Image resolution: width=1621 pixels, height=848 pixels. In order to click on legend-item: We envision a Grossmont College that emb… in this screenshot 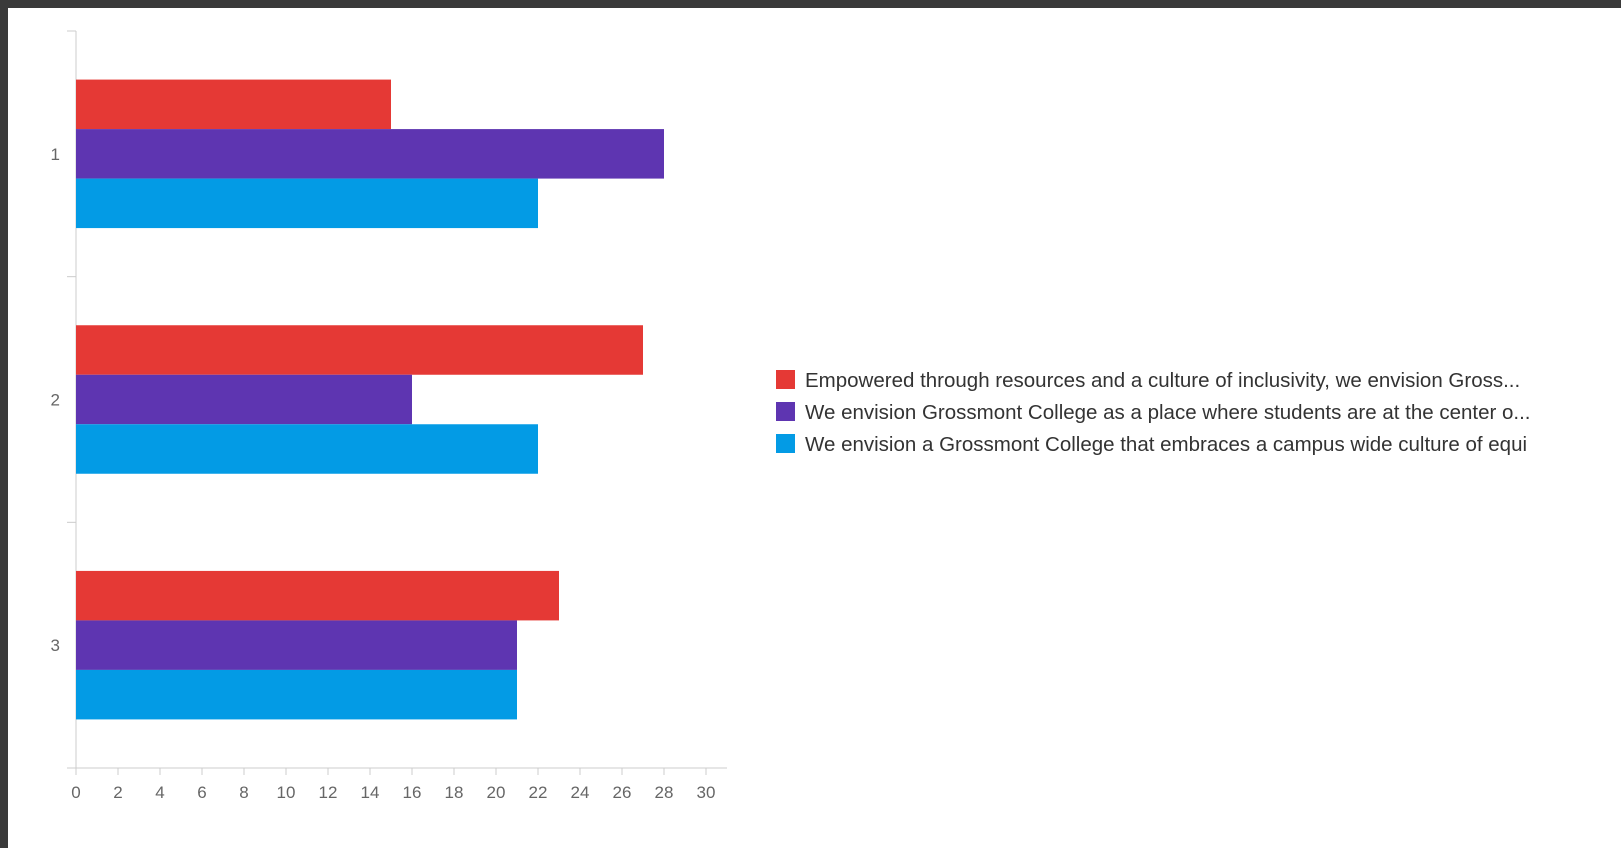, I will do `click(1151, 444)`.